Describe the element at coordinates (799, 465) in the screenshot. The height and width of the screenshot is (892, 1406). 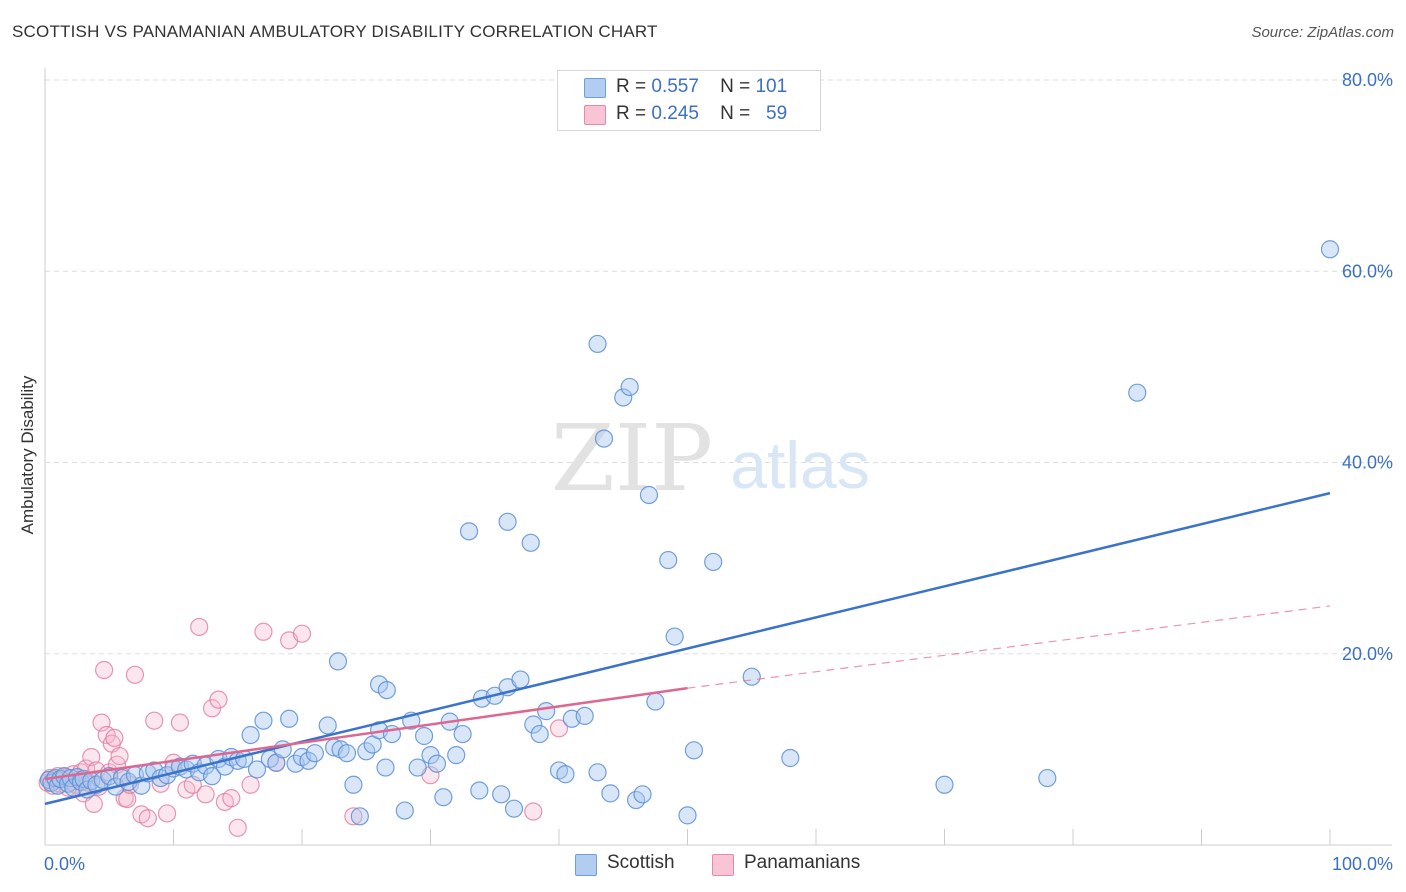
I see `watermark-atlas: atlas` at that location.